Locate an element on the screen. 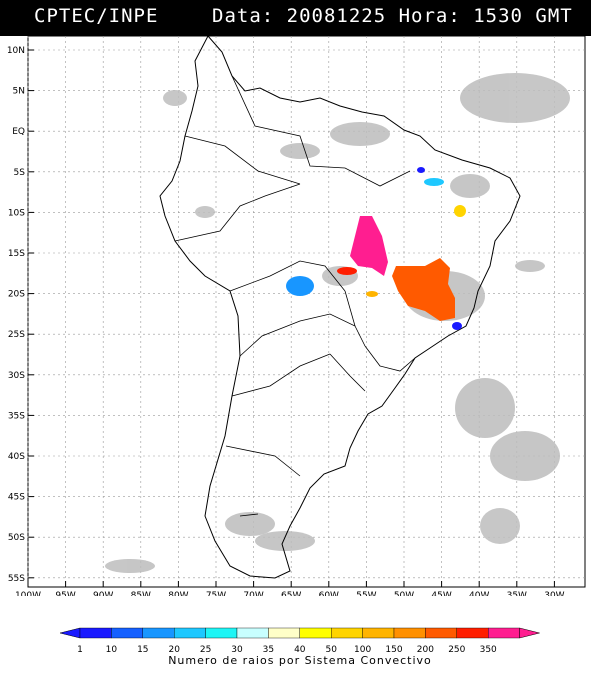 The image size is (600, 674). lon-label: 65W is located at coordinates (291, 593).